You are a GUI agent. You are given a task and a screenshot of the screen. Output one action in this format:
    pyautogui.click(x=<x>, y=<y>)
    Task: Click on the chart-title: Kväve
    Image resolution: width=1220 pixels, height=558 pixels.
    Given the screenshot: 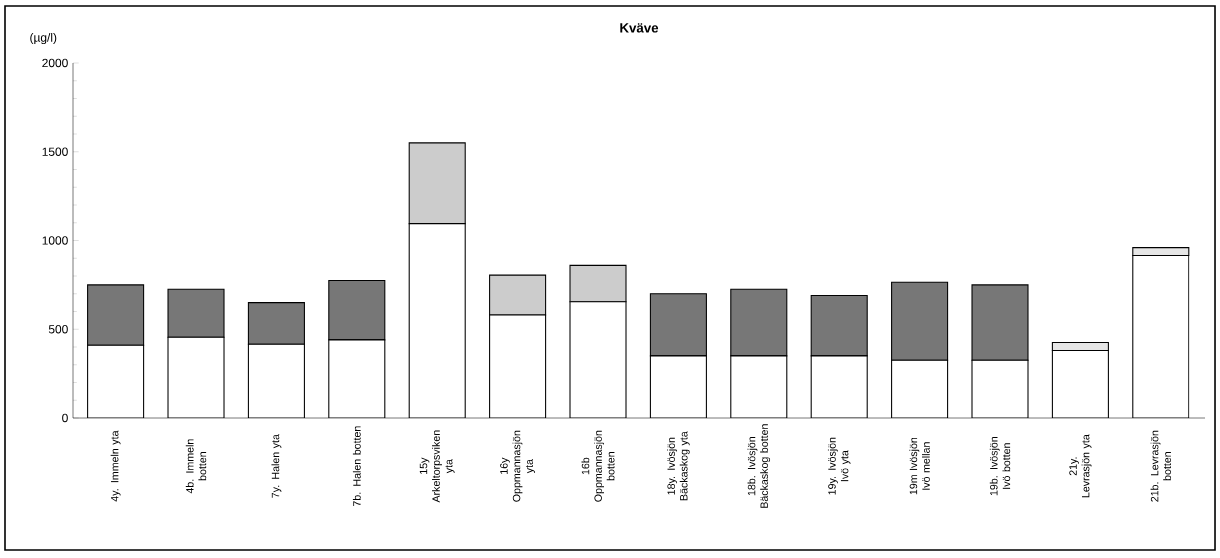 What is the action you would take?
    pyautogui.click(x=639, y=28)
    